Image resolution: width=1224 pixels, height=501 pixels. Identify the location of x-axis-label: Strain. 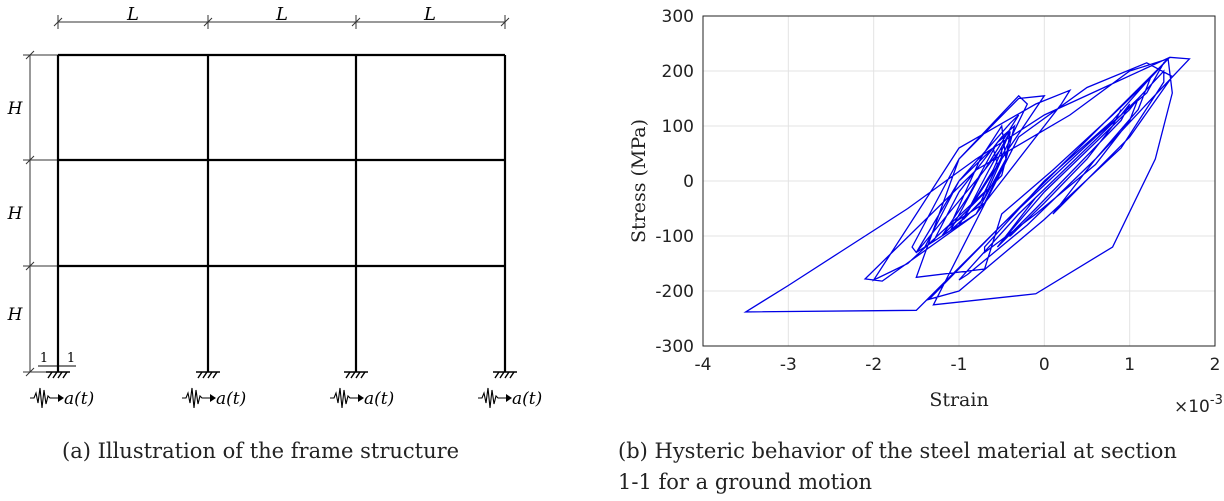
(958, 400).